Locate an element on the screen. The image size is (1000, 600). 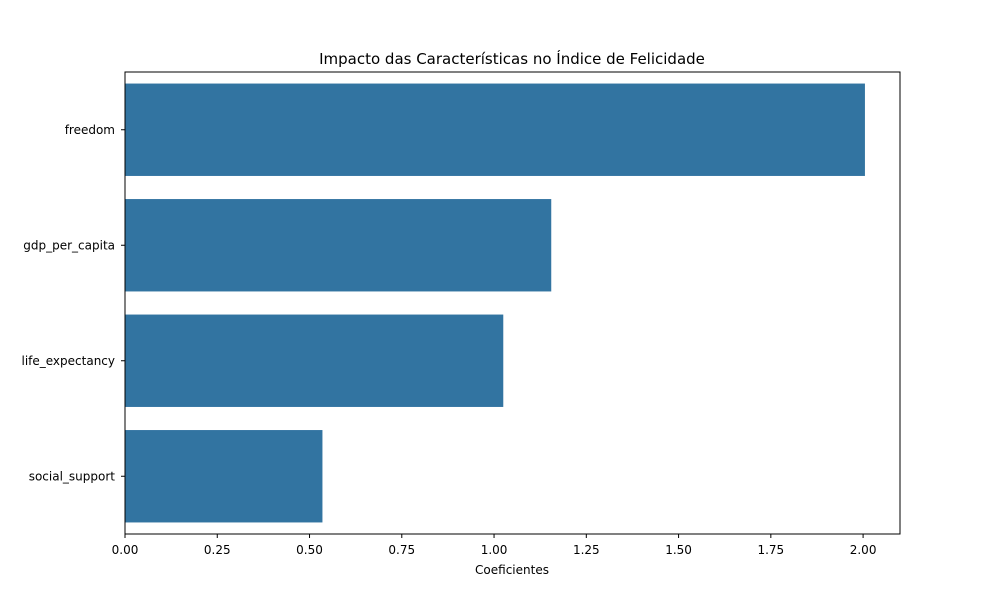
x-tick-label: 0.00 is located at coordinates (125, 550).